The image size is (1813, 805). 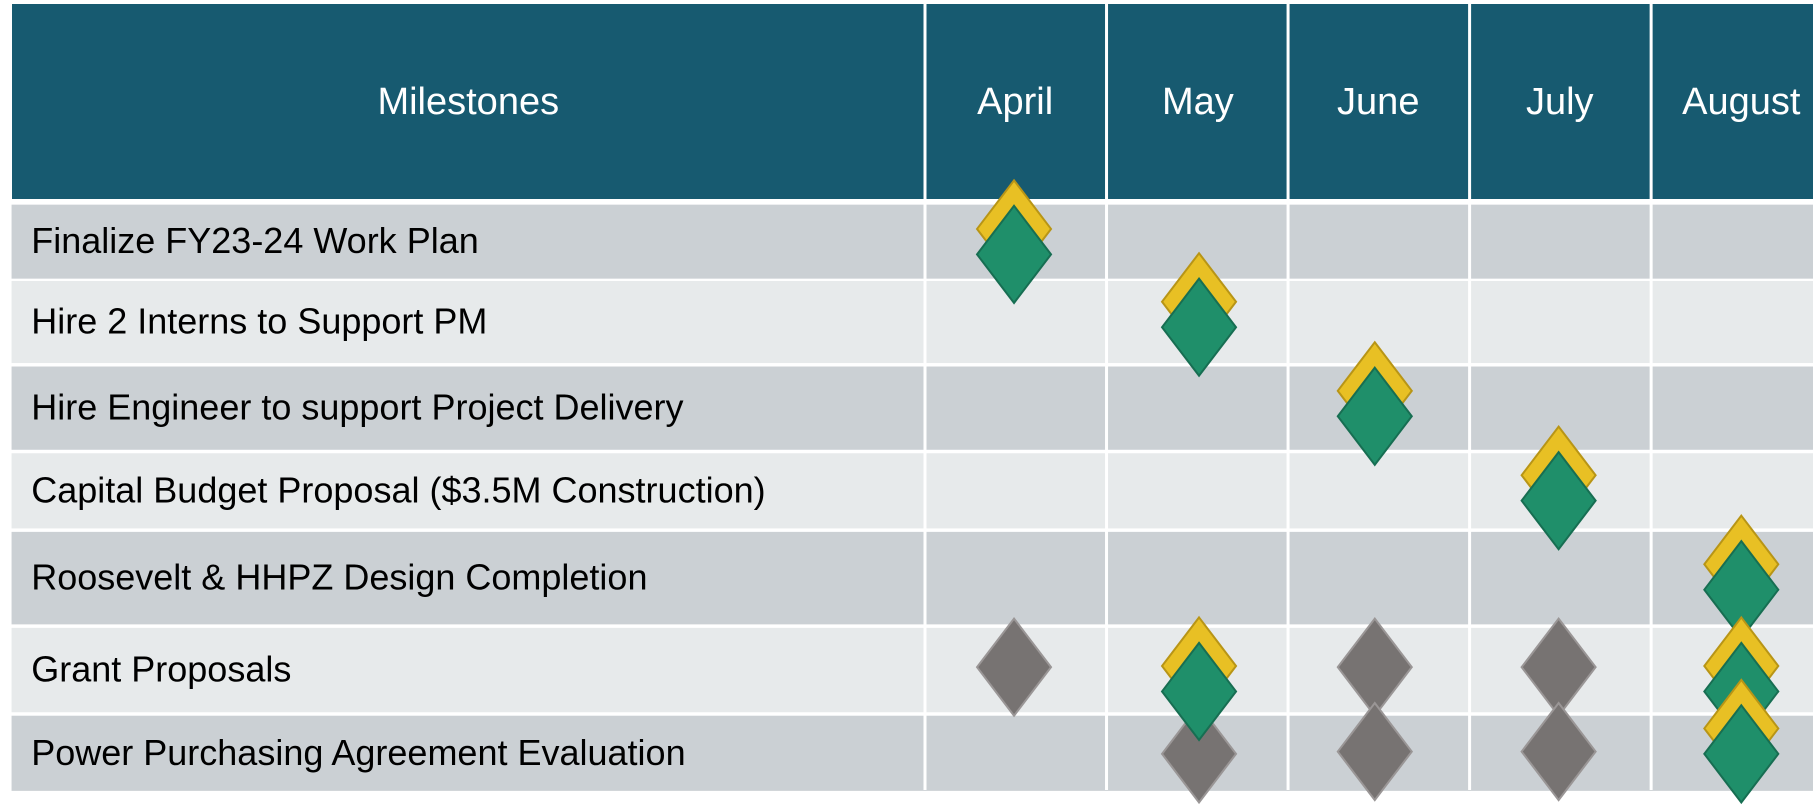 What do you see at coordinates (259, 321) in the screenshot?
I see `milestone-label: Hire 2 Interns to Support PM` at bounding box center [259, 321].